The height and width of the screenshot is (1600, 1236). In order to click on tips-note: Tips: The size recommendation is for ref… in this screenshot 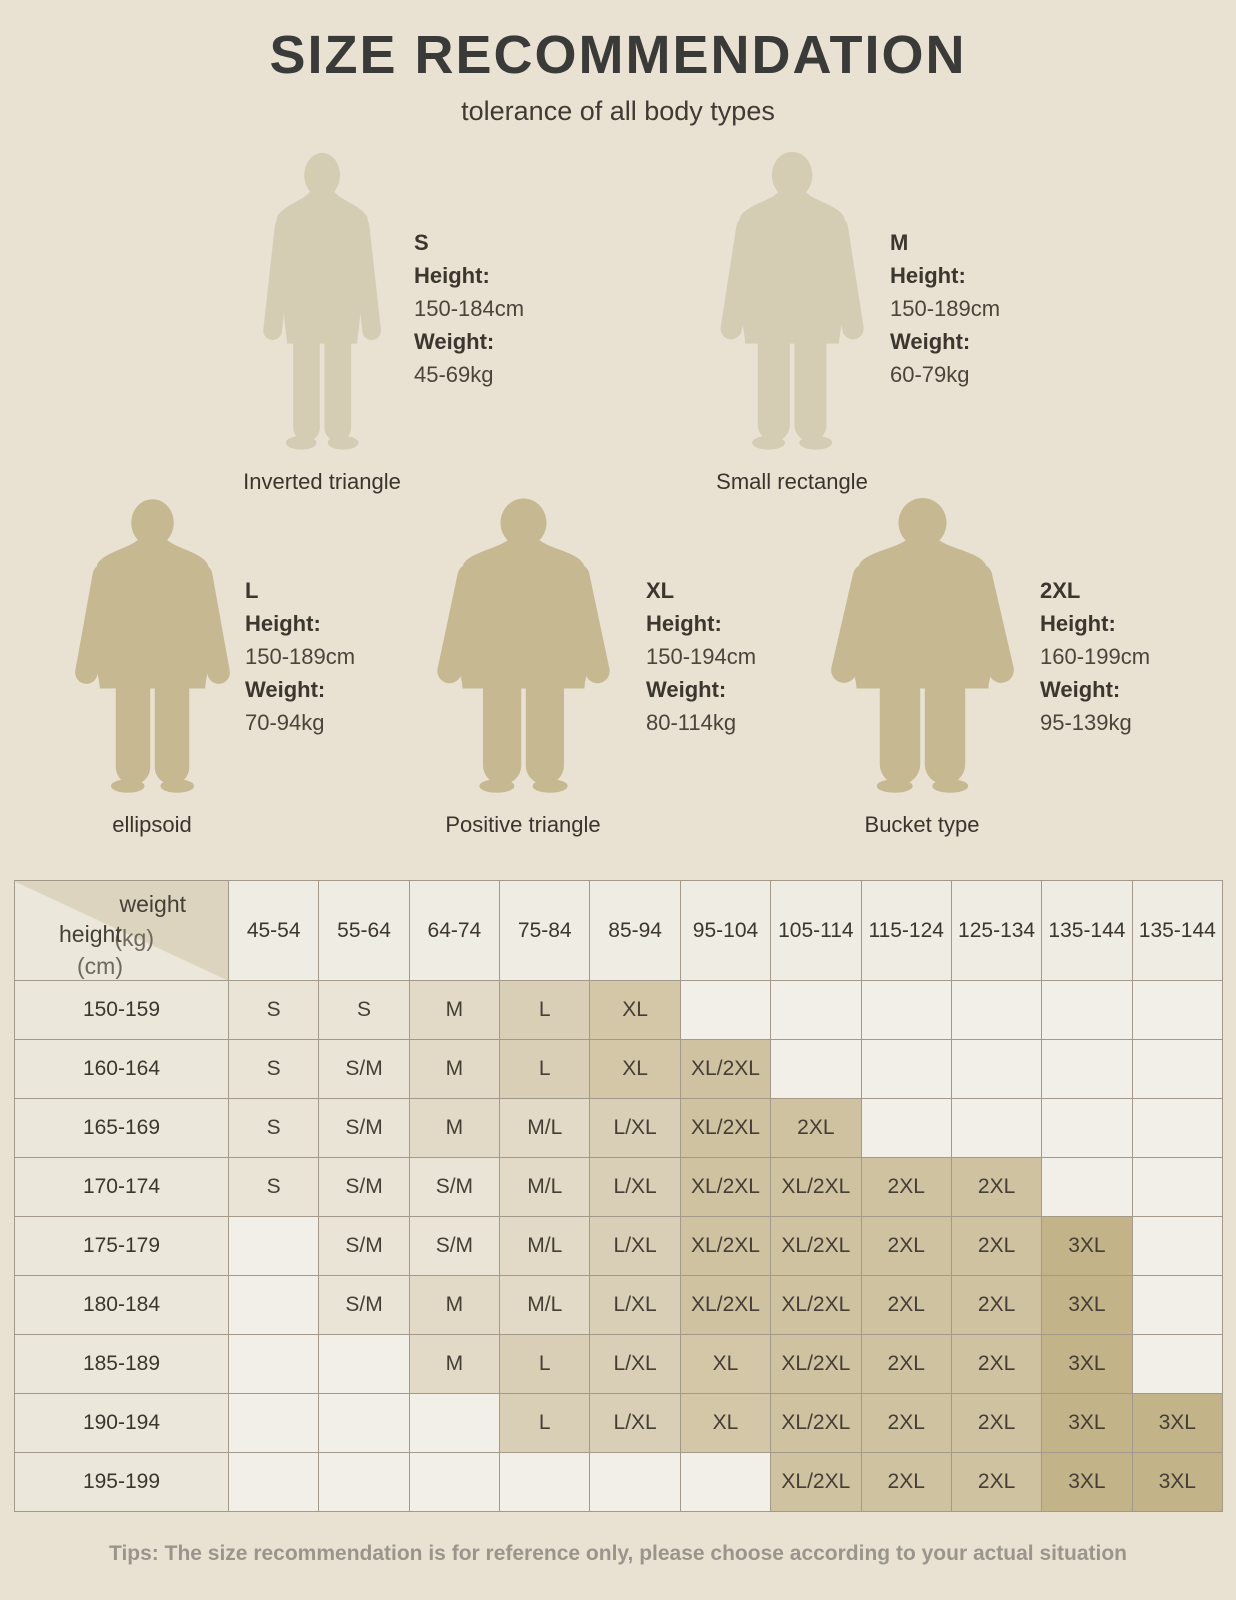, I will do `click(618, 1553)`.